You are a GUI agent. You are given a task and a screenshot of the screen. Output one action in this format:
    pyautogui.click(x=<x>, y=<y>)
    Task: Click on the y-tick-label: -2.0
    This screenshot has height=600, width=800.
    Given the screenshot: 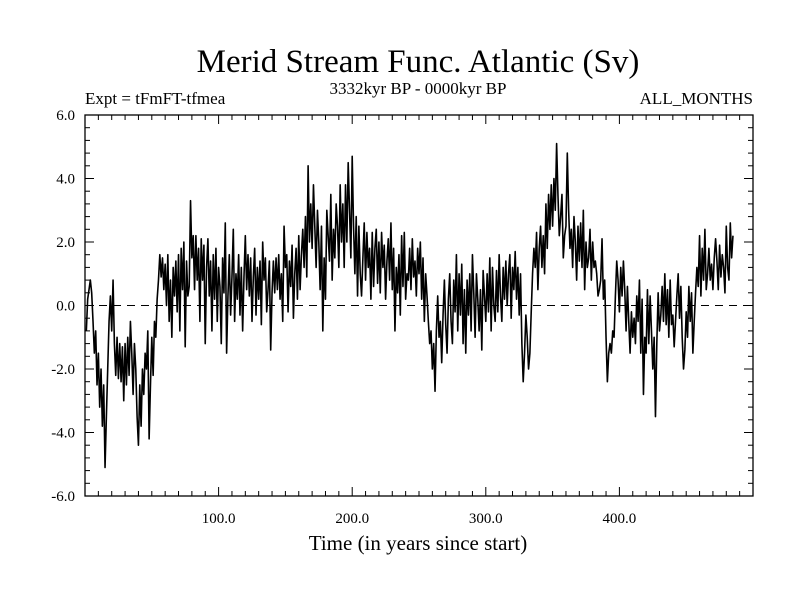 What is the action you would take?
    pyautogui.click(x=63, y=370)
    